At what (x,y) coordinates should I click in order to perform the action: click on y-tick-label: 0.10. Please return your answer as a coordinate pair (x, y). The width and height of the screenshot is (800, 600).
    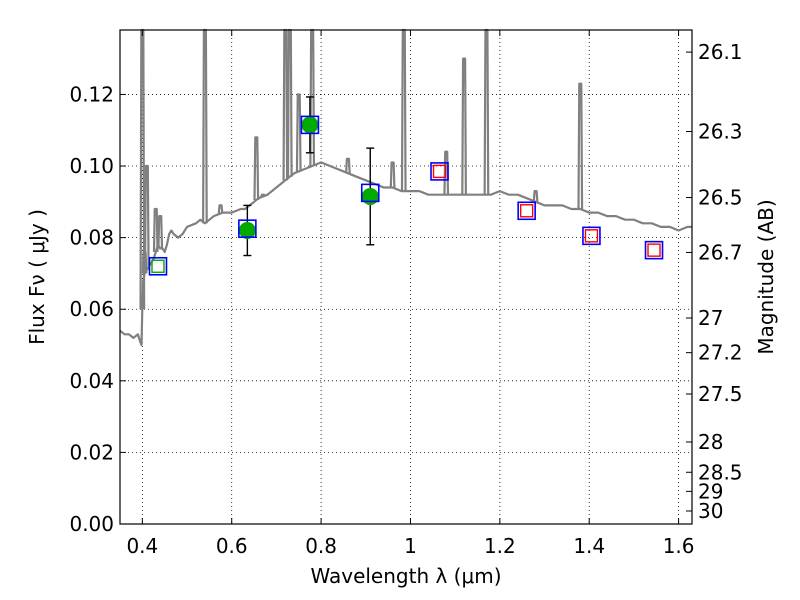
    Looking at the image, I should click on (91, 166).